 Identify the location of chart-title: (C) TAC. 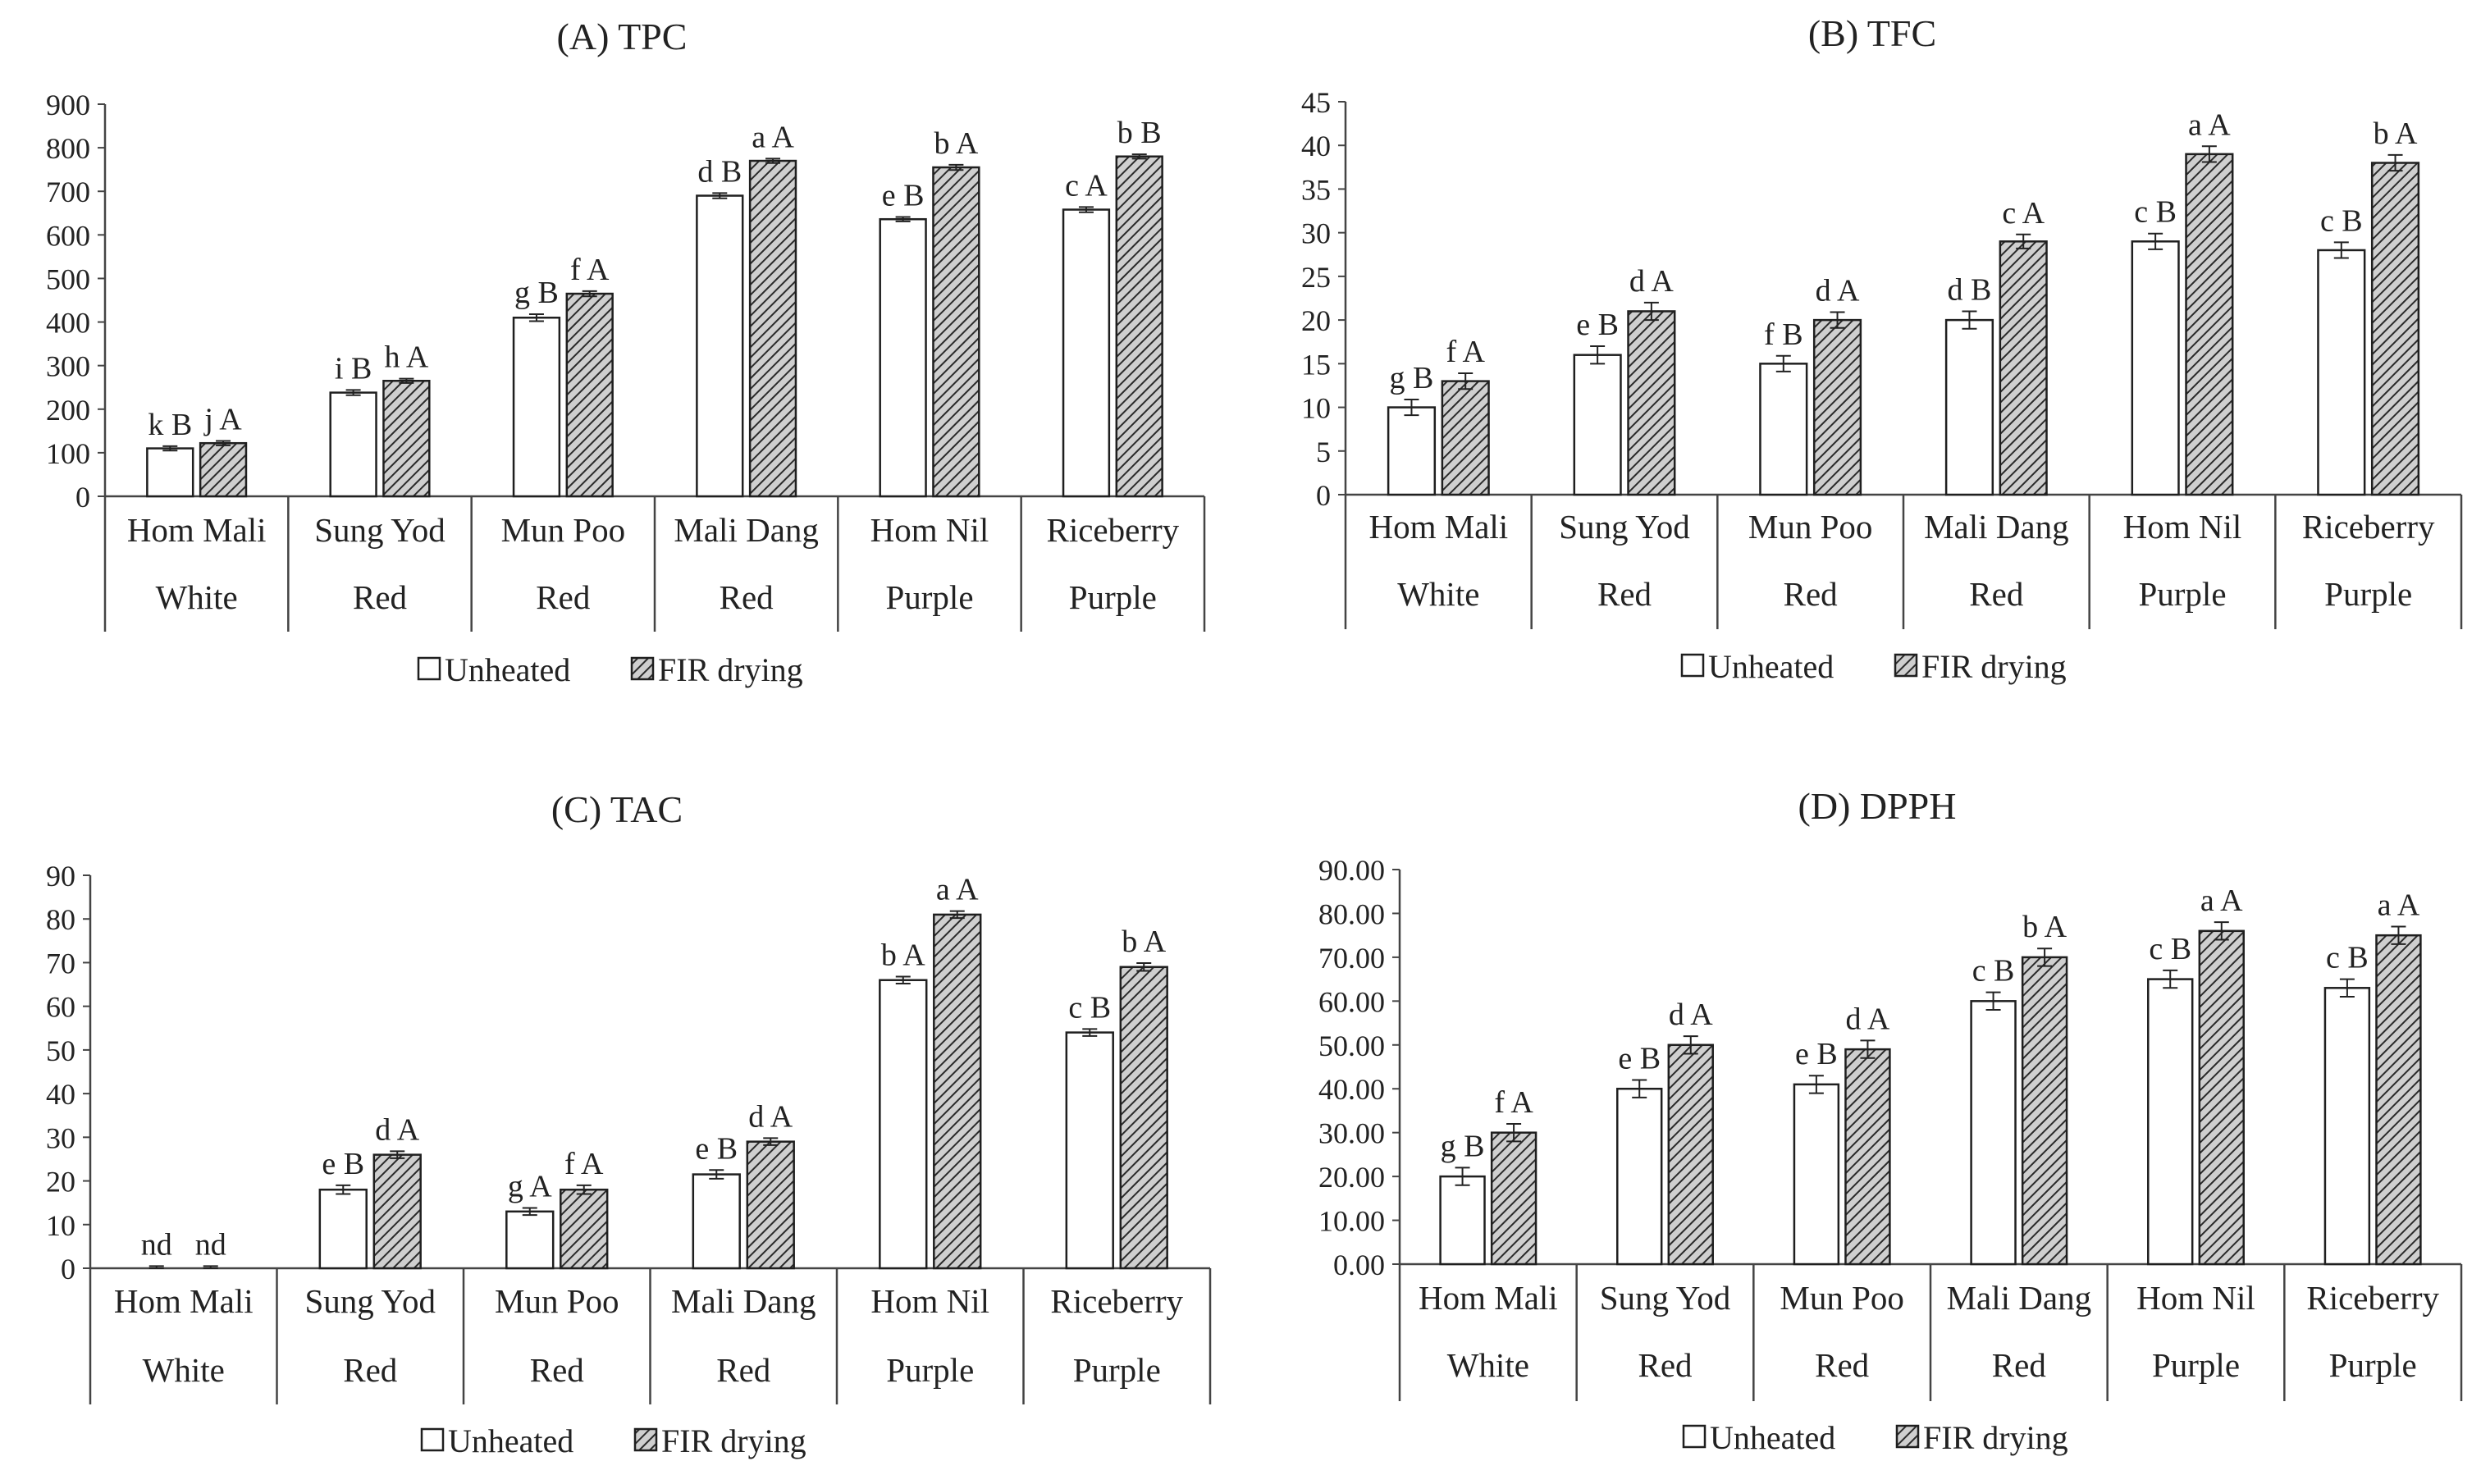
(617, 809).